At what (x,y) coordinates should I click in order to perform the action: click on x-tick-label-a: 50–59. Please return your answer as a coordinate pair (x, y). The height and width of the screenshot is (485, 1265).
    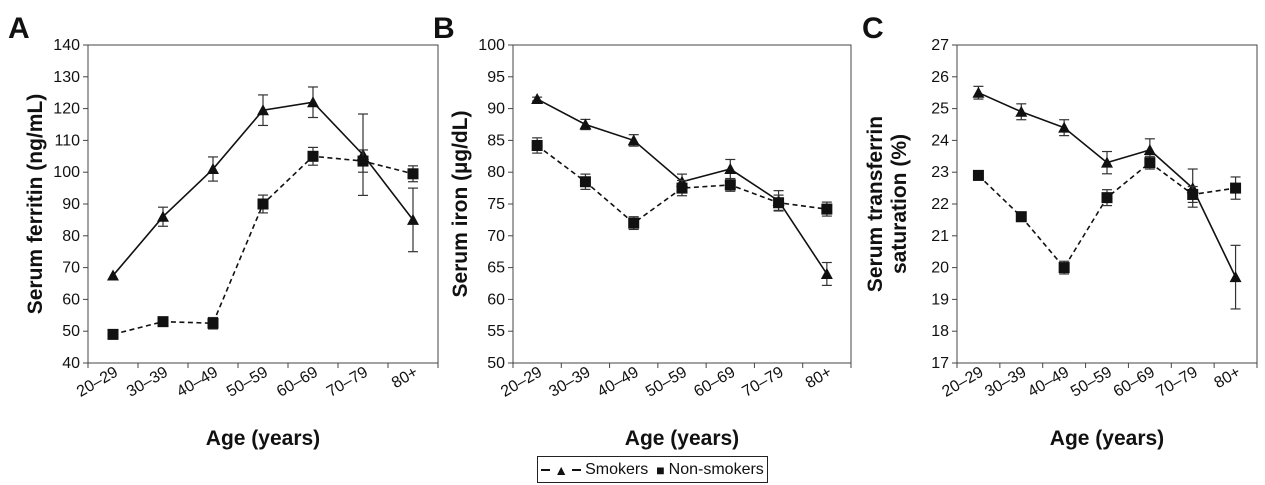
    Looking at the image, I should click on (247, 382).